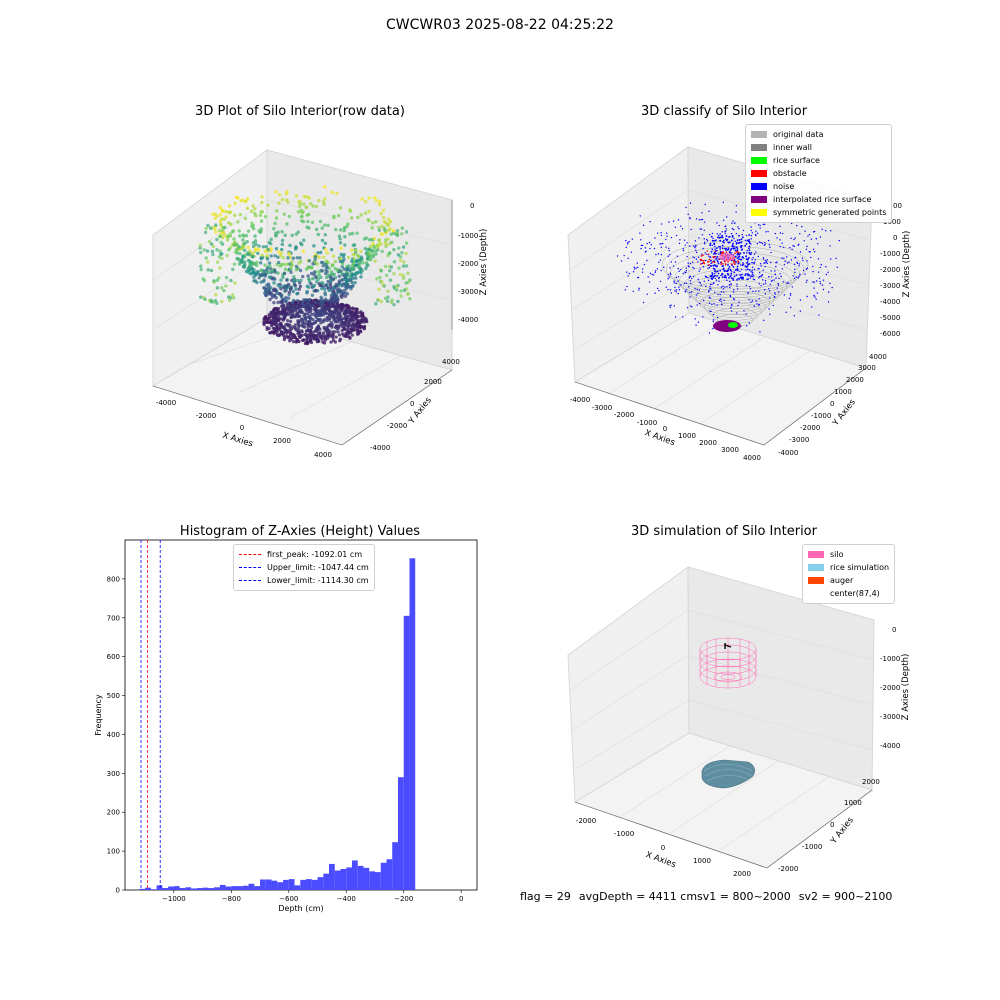  Describe the element at coordinates (793, 147) in the screenshot. I see `legend-label: inner wall` at that location.